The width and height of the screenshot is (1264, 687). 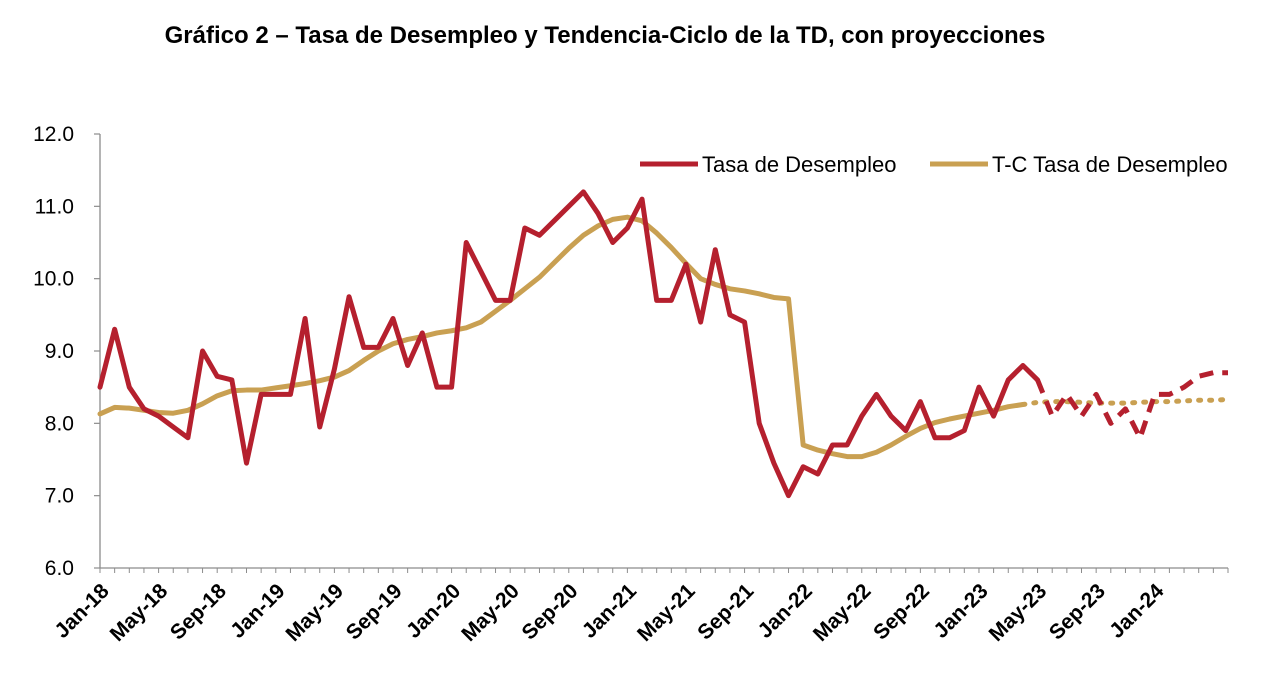 What do you see at coordinates (198, 611) in the screenshot?
I see `x-tick-label: Sep-18` at bounding box center [198, 611].